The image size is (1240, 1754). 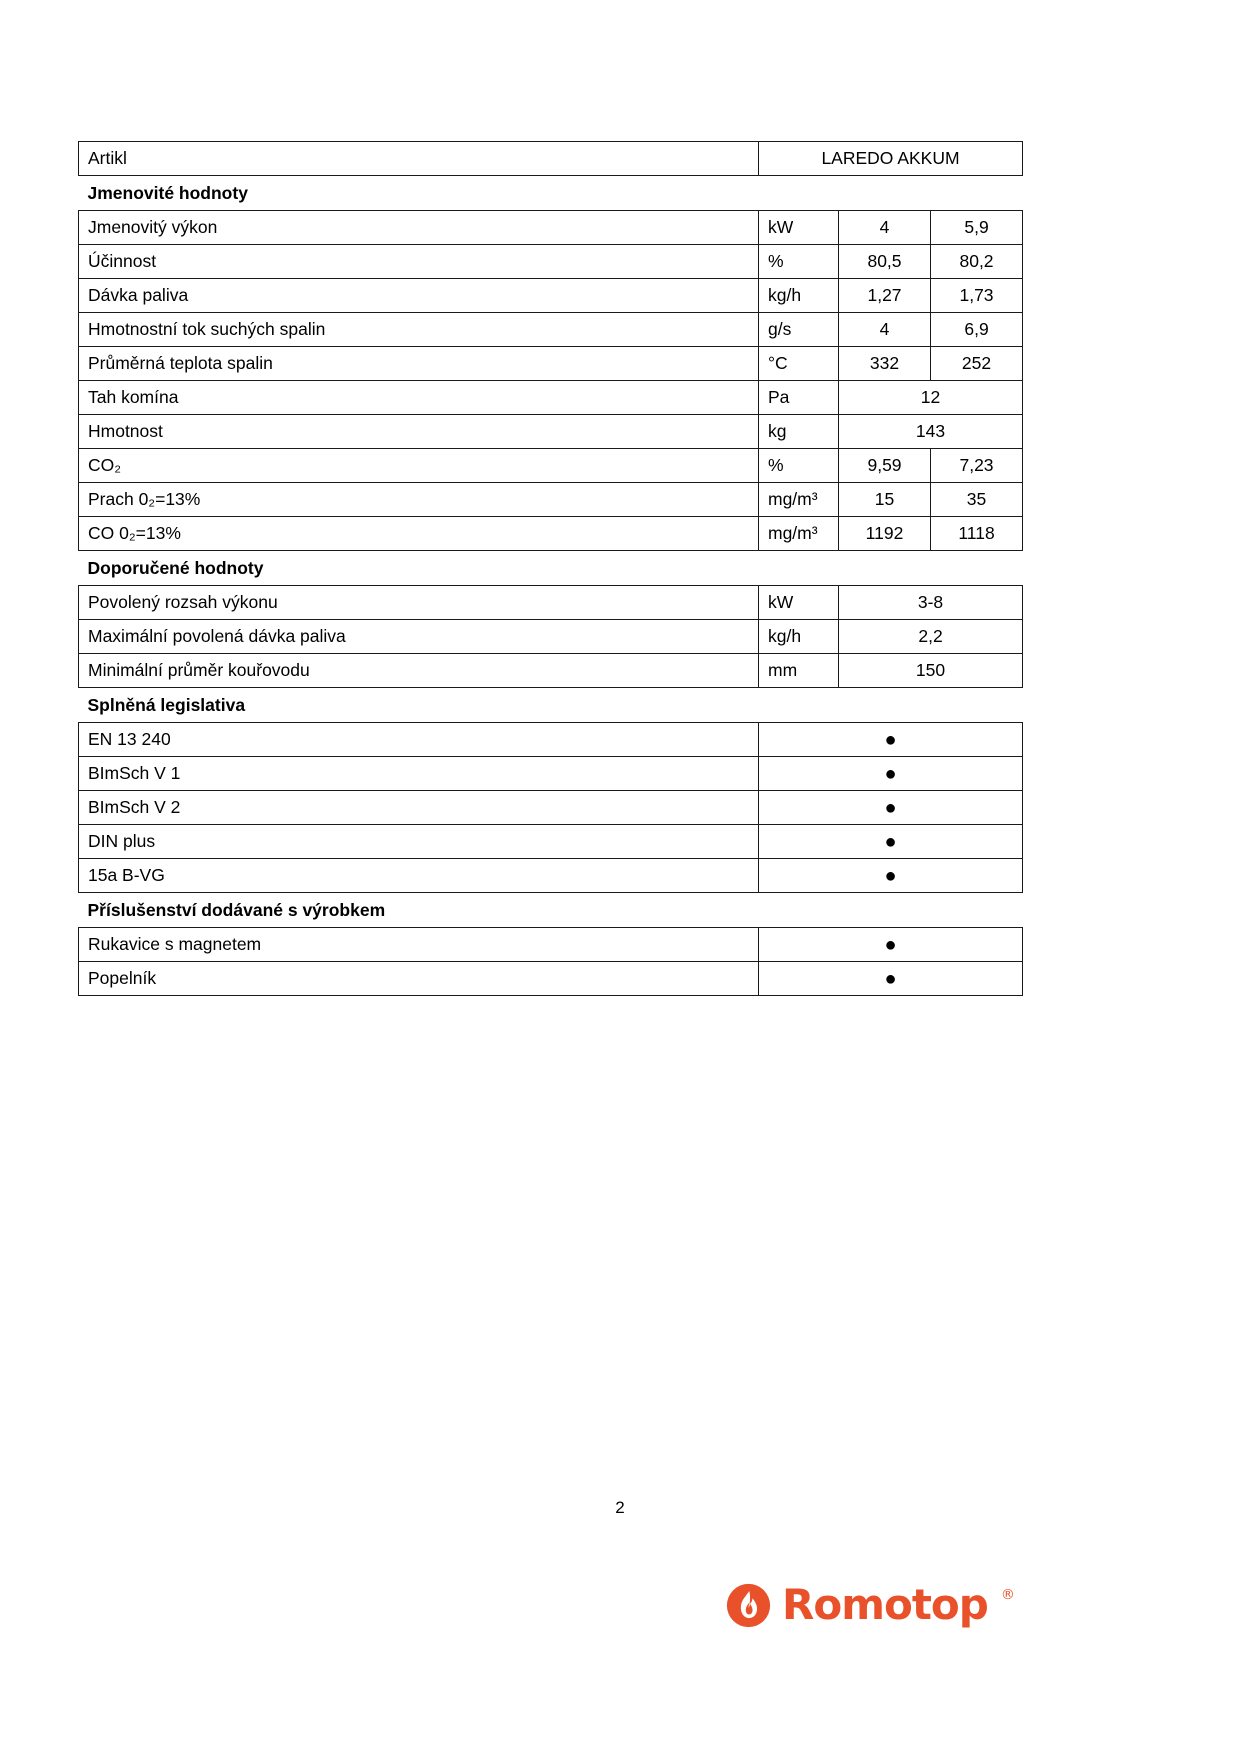 I want to click on table-row: BImSch V 1 ●, so click(x=551, y=773).